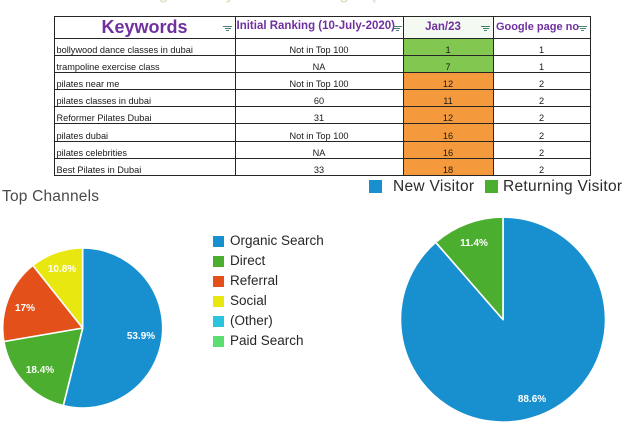  What do you see at coordinates (40, 370) in the screenshot?
I see `svg-text: 18.4%` at bounding box center [40, 370].